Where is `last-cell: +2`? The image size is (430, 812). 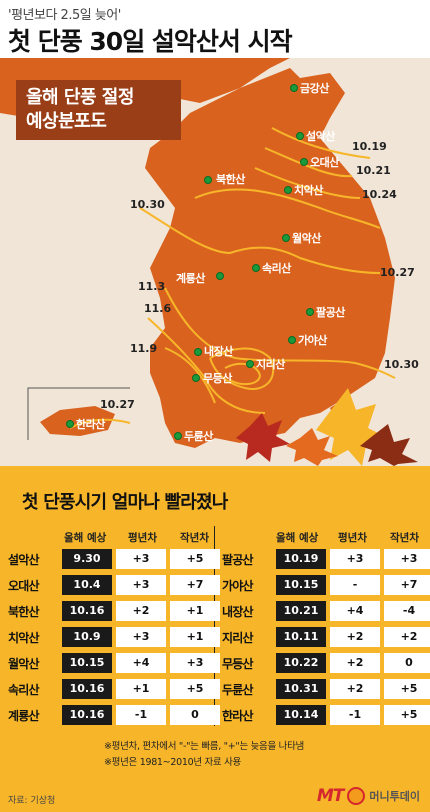 last-cell: +2 is located at coordinates (407, 637).